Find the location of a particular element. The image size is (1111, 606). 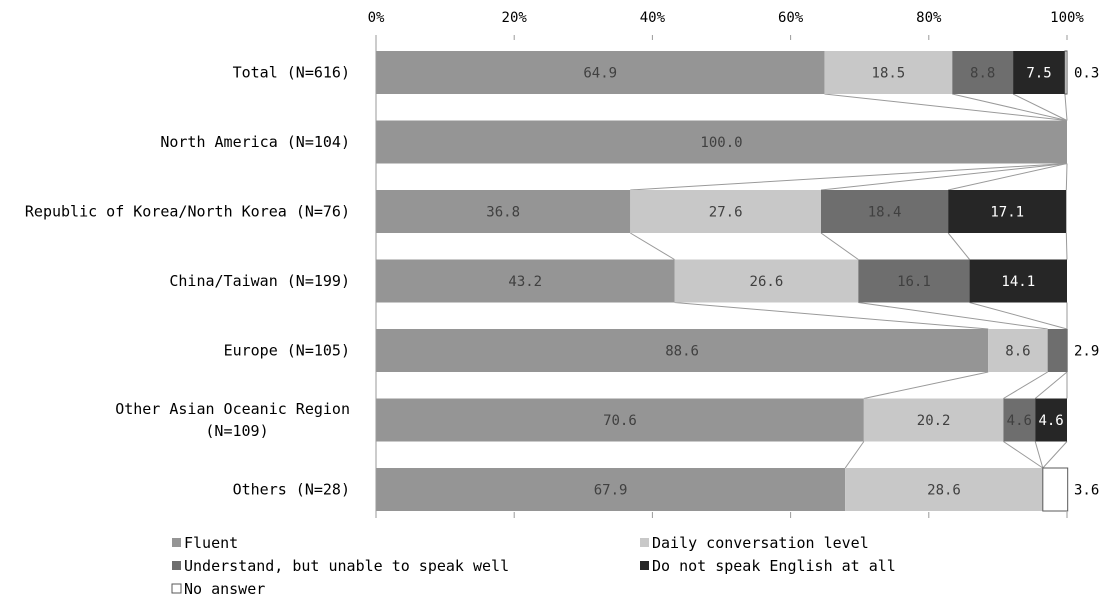

x-tick-label: 20% is located at coordinates (515, 18).